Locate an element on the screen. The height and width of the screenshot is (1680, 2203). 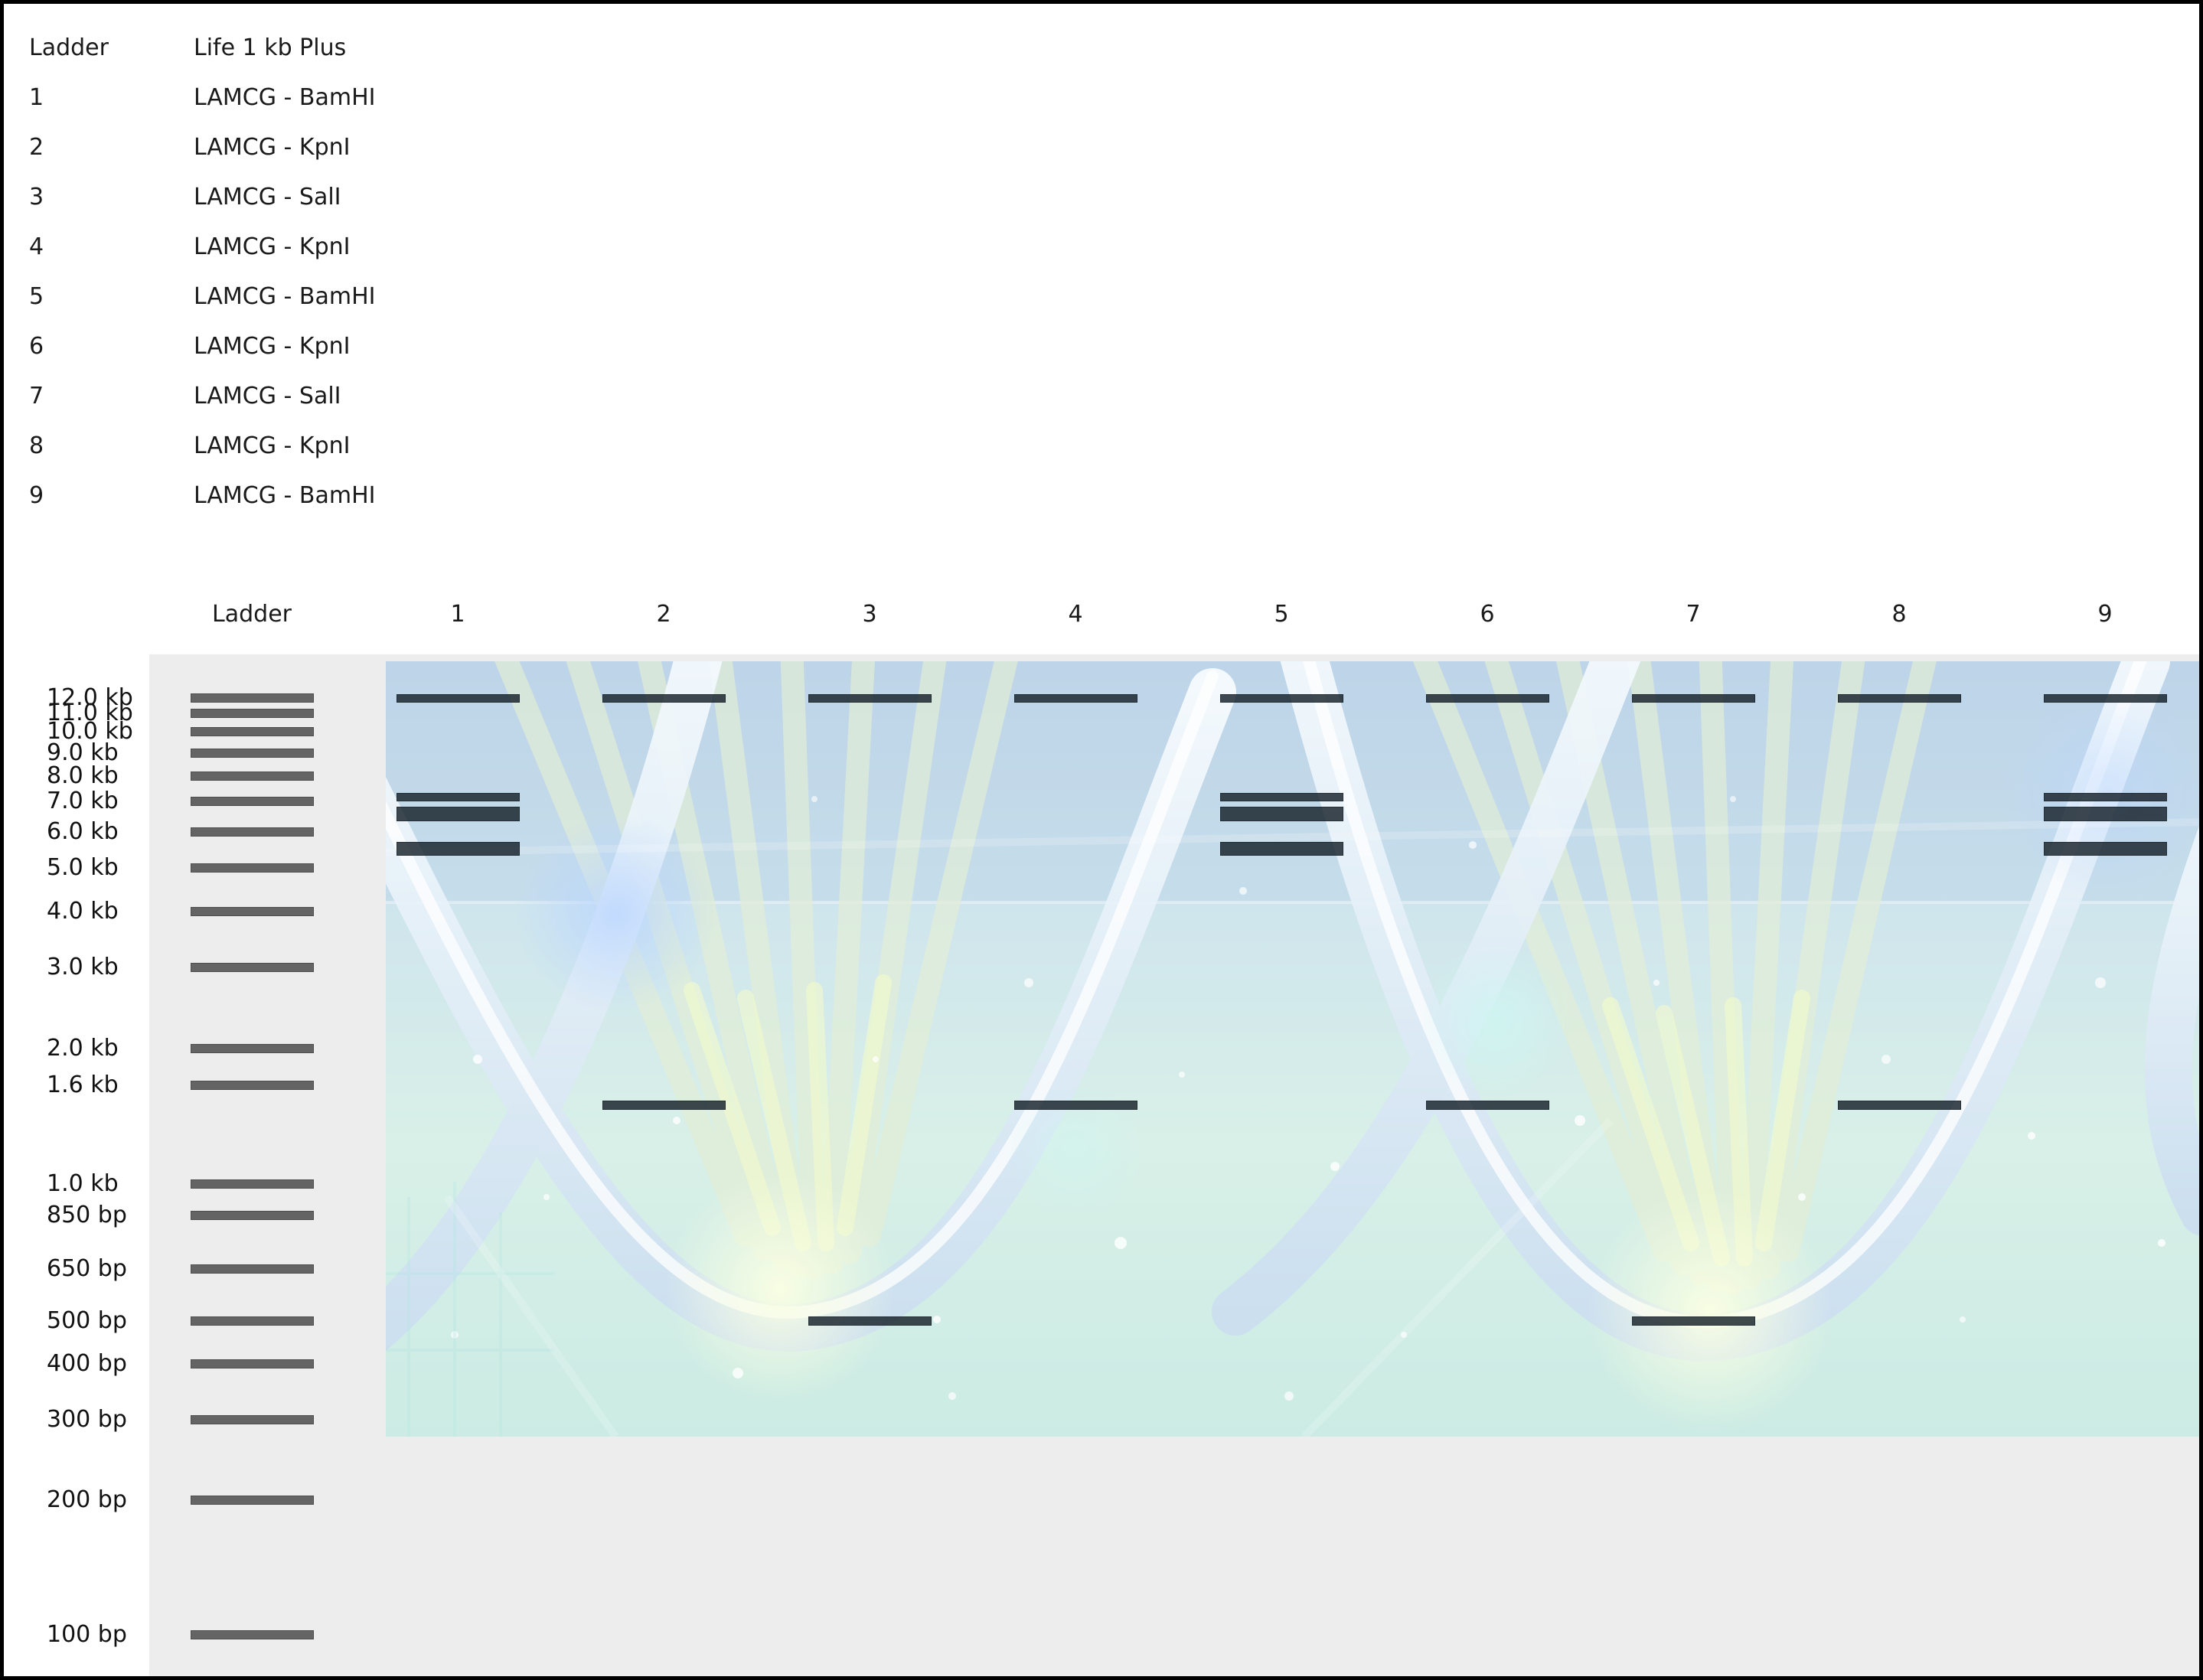
ladder-size-label: 200 bp is located at coordinates (87, 1499).